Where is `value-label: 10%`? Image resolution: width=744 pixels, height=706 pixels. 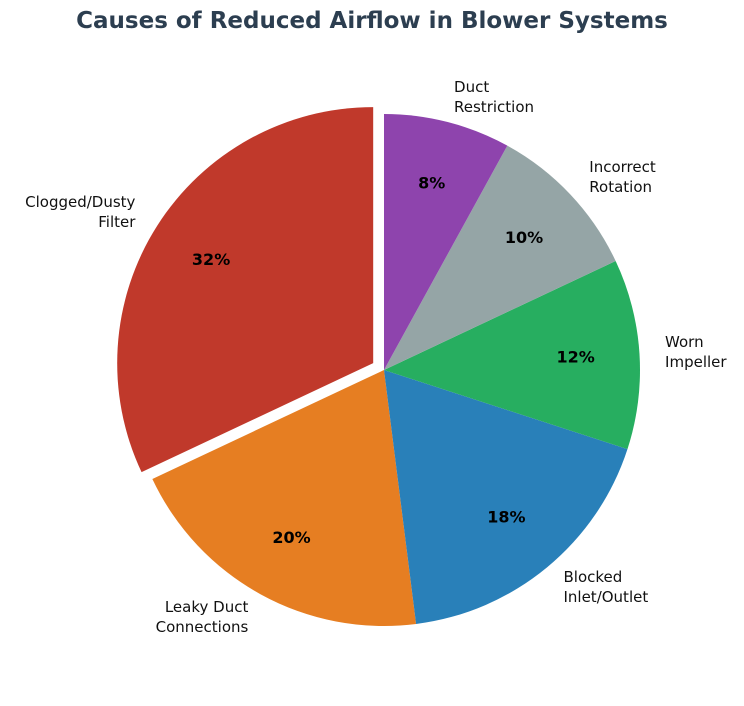 value-label: 10% is located at coordinates (524, 237).